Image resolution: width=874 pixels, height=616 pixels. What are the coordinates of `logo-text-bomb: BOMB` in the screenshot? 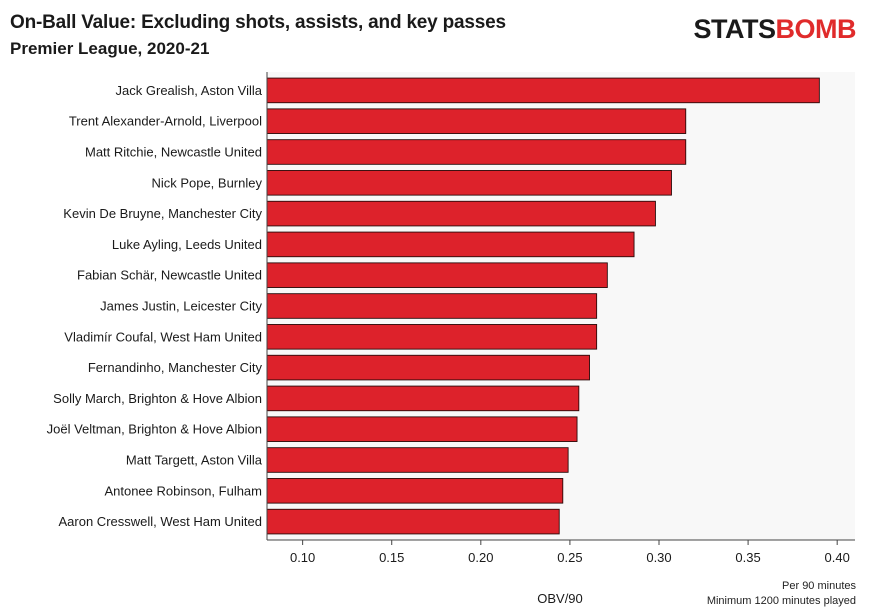 It's located at (816, 29).